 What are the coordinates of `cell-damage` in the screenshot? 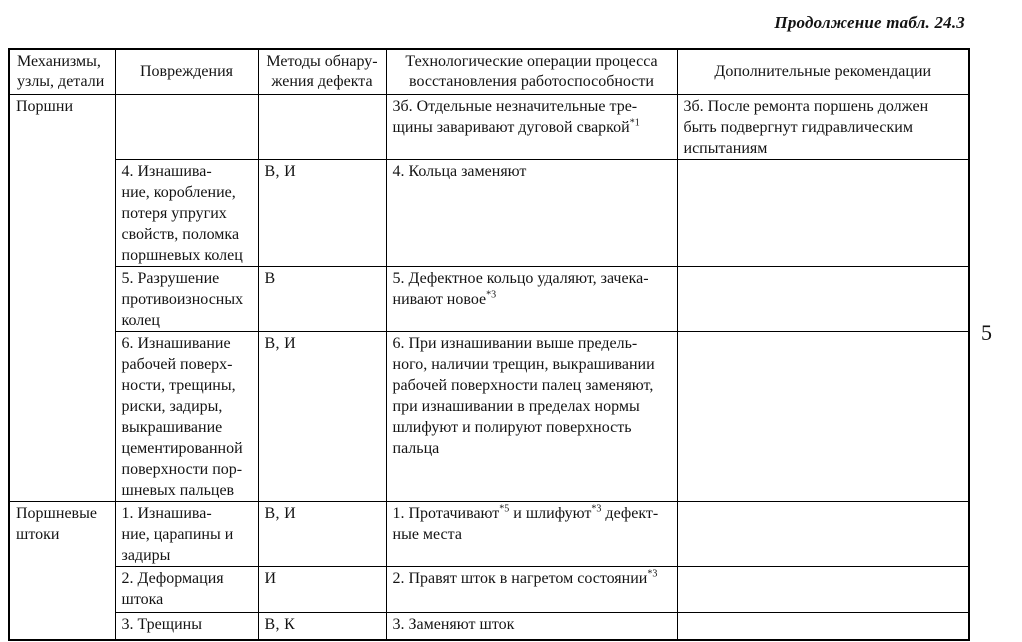 It's located at (186, 127).